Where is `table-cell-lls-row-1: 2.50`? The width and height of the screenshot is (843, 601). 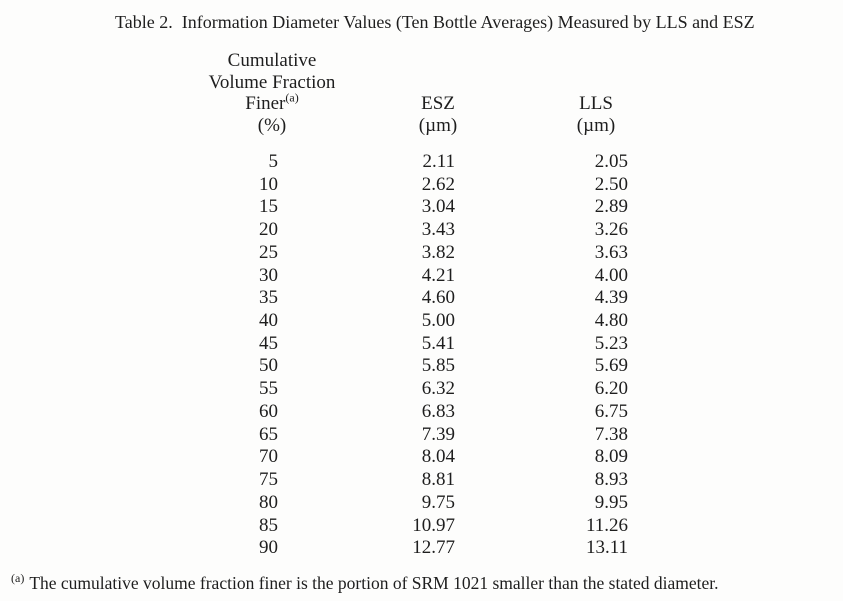
table-cell-lls-row-1: 2.50 is located at coordinates (611, 184).